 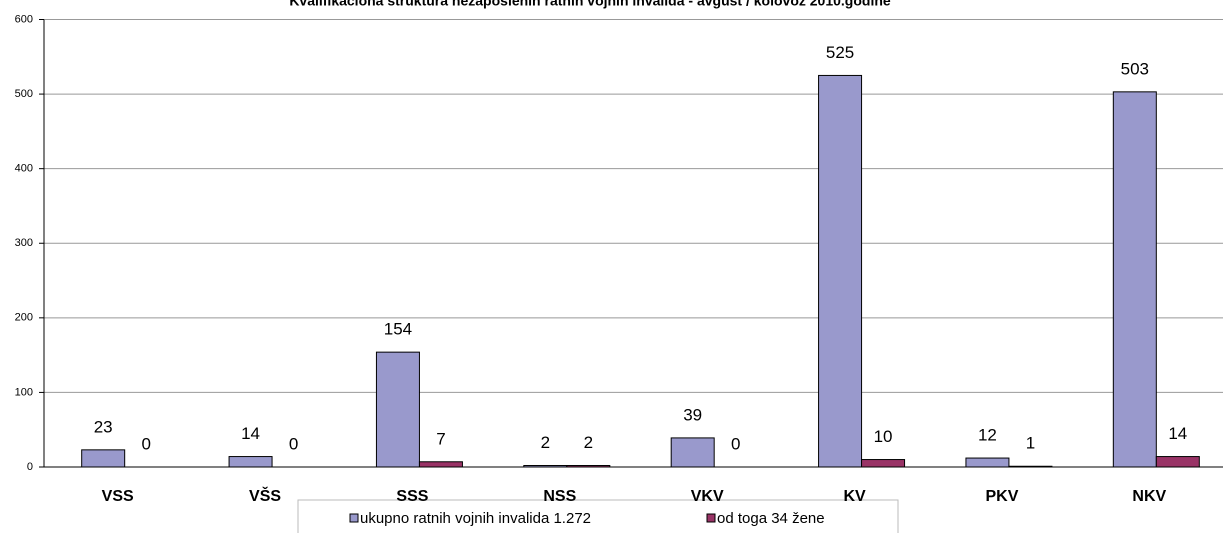 What do you see at coordinates (24, 392) in the screenshot?
I see `y-tick-label: 100` at bounding box center [24, 392].